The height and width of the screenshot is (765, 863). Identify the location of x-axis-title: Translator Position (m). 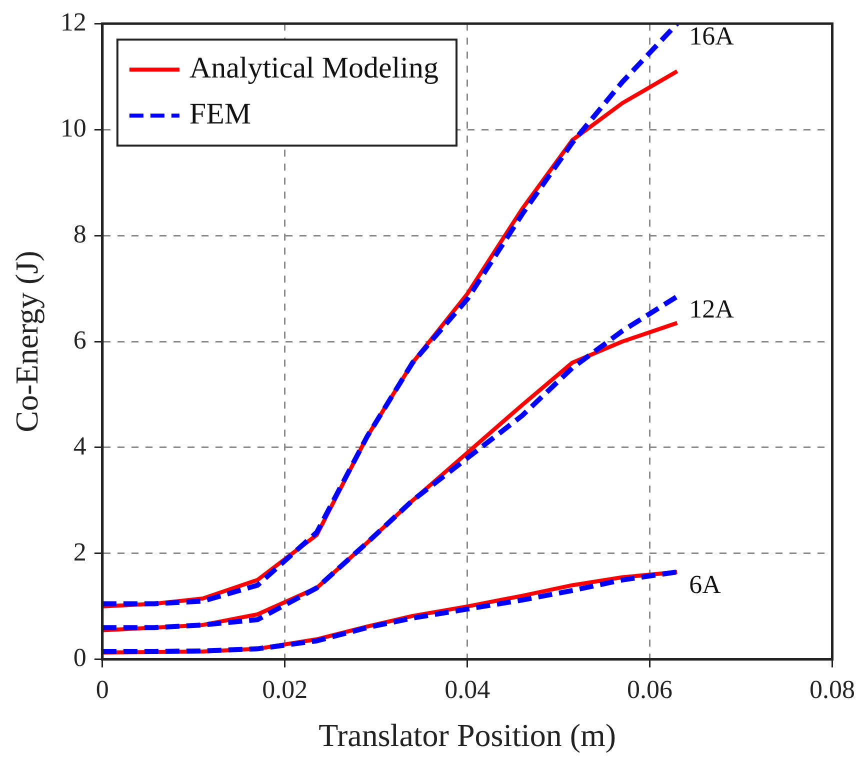
(467, 735).